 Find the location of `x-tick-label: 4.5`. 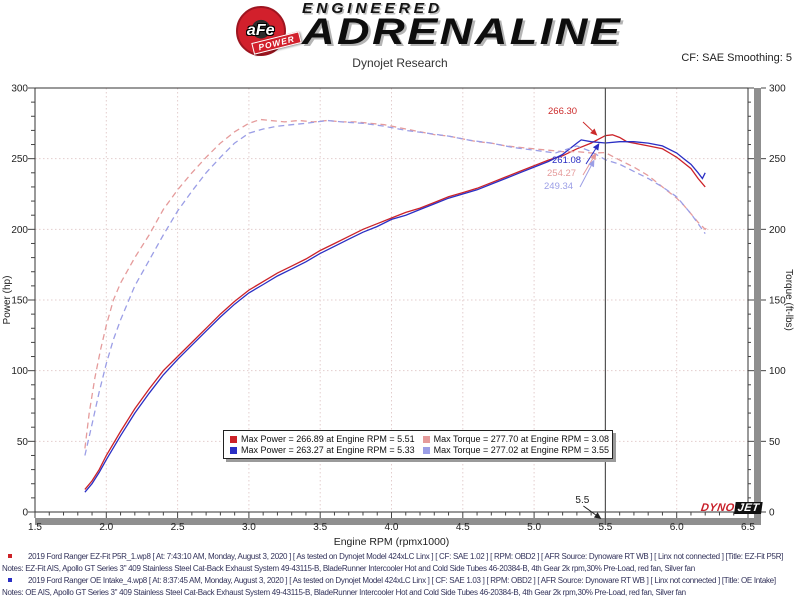

x-tick-label: 4.5 is located at coordinates (463, 527).